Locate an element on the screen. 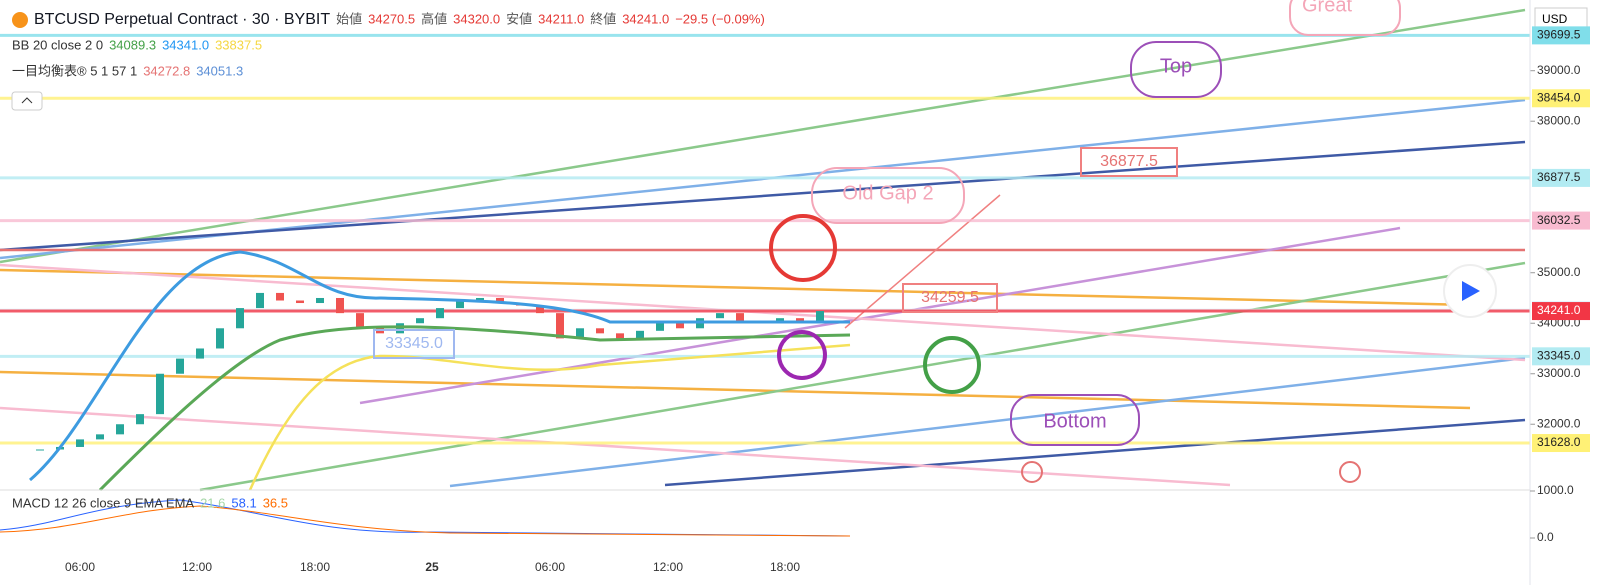 The image size is (1600, 585). level-label: 39699.5 is located at coordinates (1559, 35).